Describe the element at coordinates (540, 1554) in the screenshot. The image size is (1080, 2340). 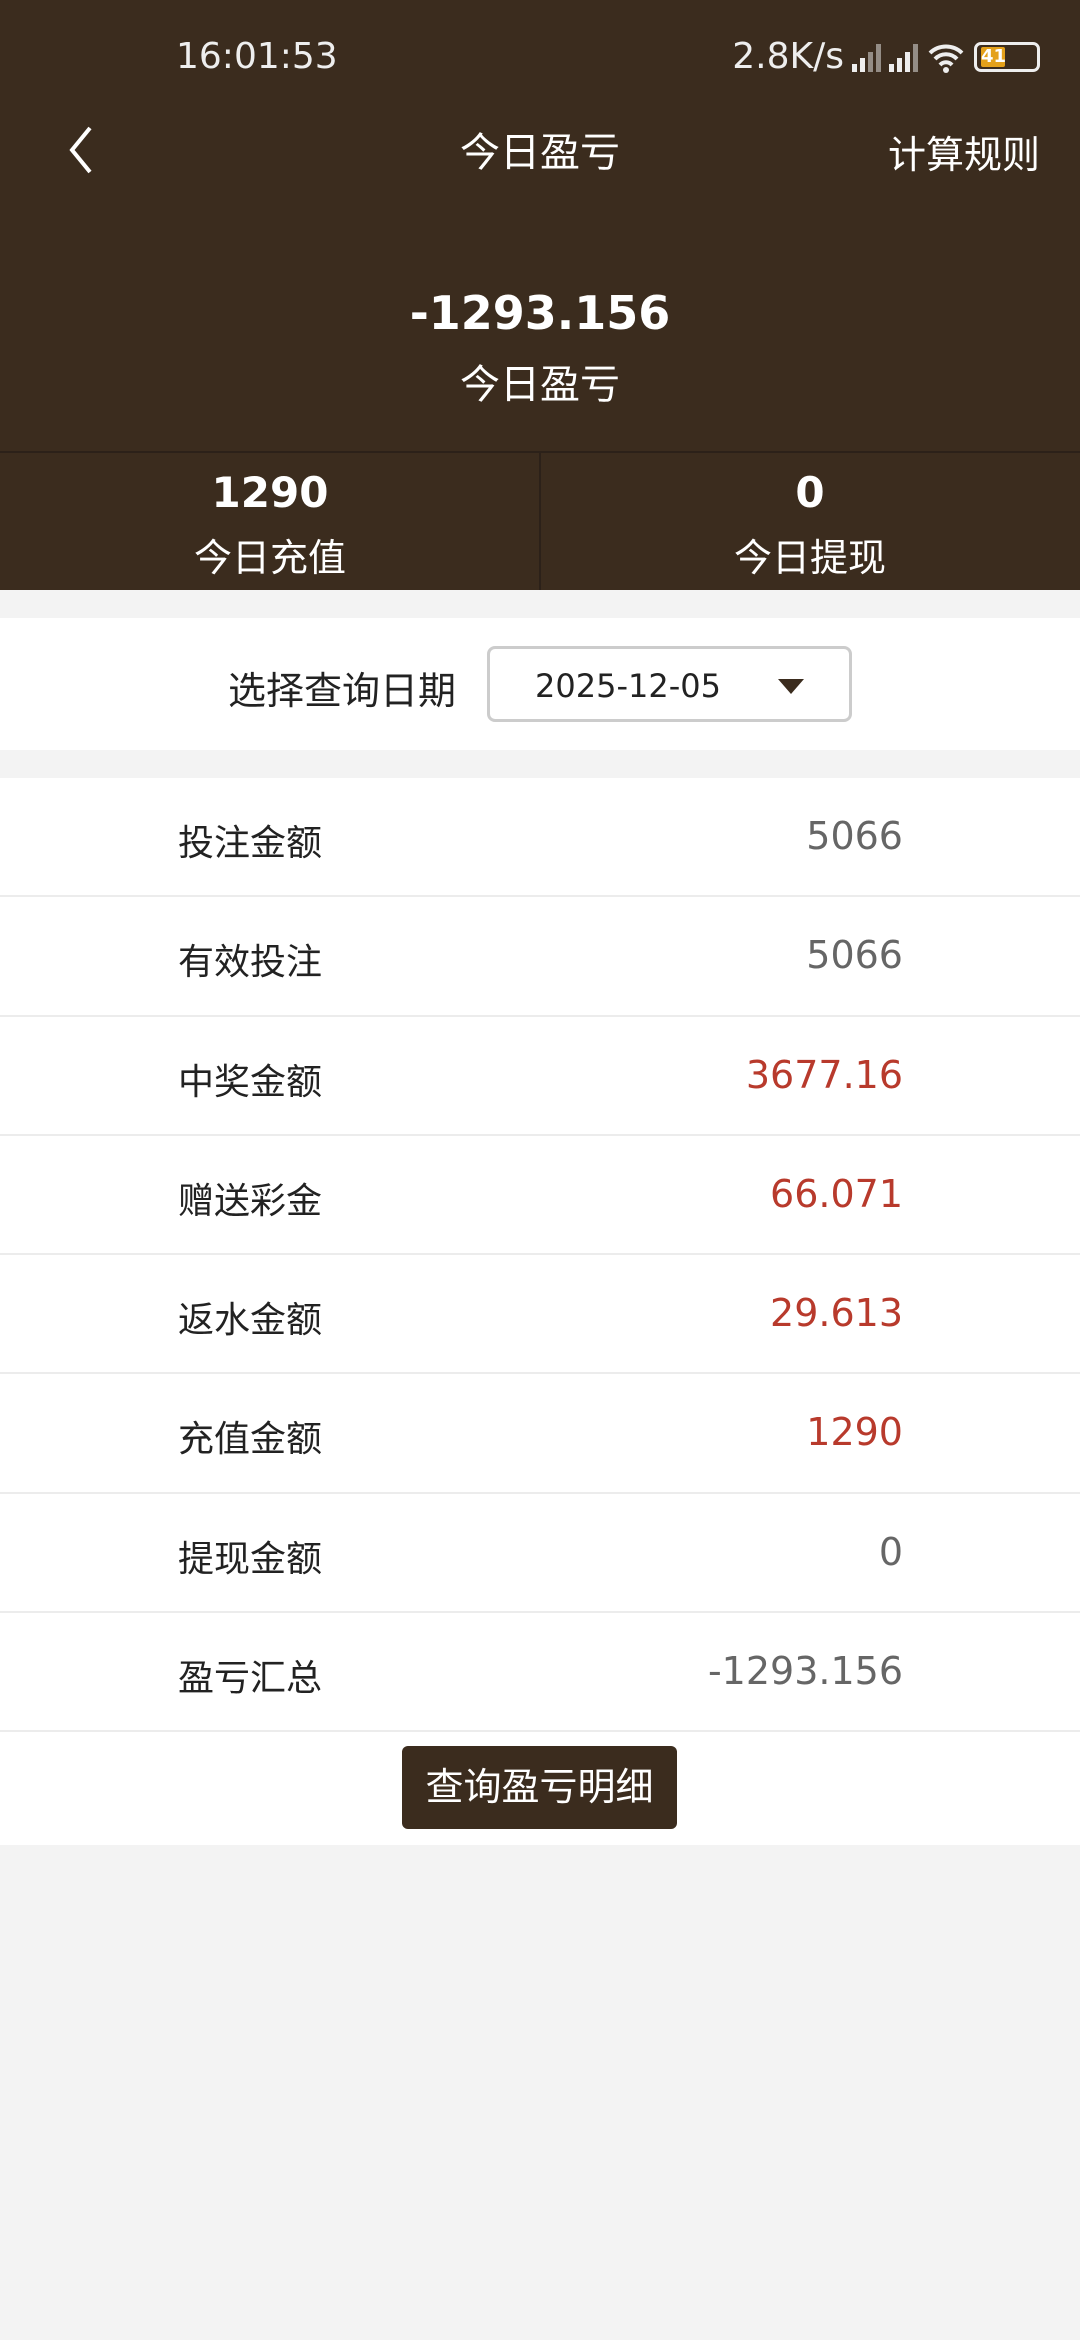
I see `list-item: 提现金额 0` at that location.